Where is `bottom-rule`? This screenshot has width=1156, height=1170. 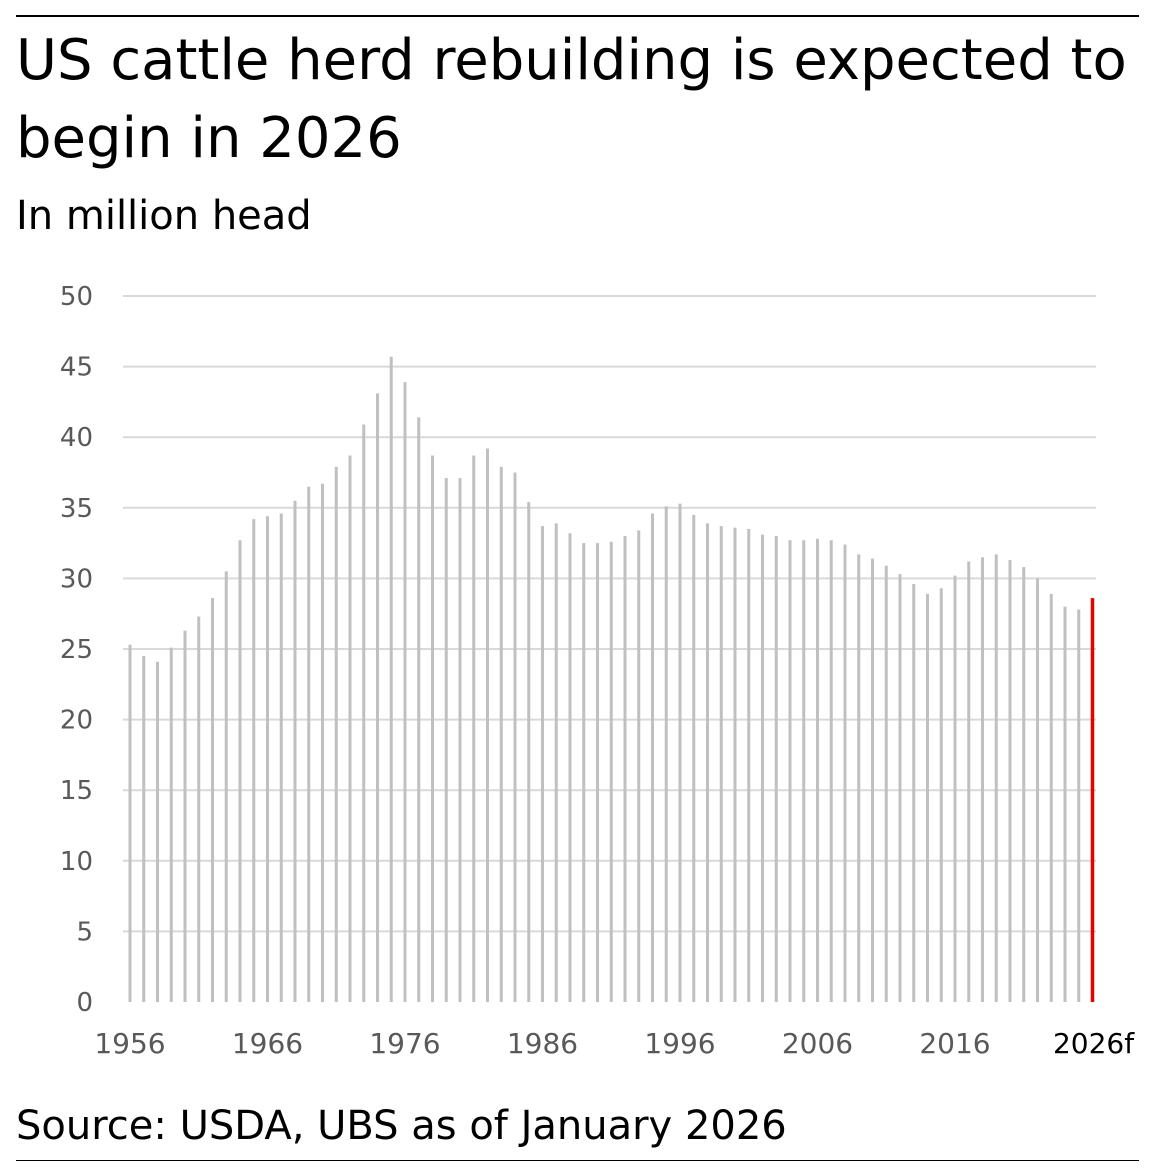
bottom-rule is located at coordinates (577, 1160).